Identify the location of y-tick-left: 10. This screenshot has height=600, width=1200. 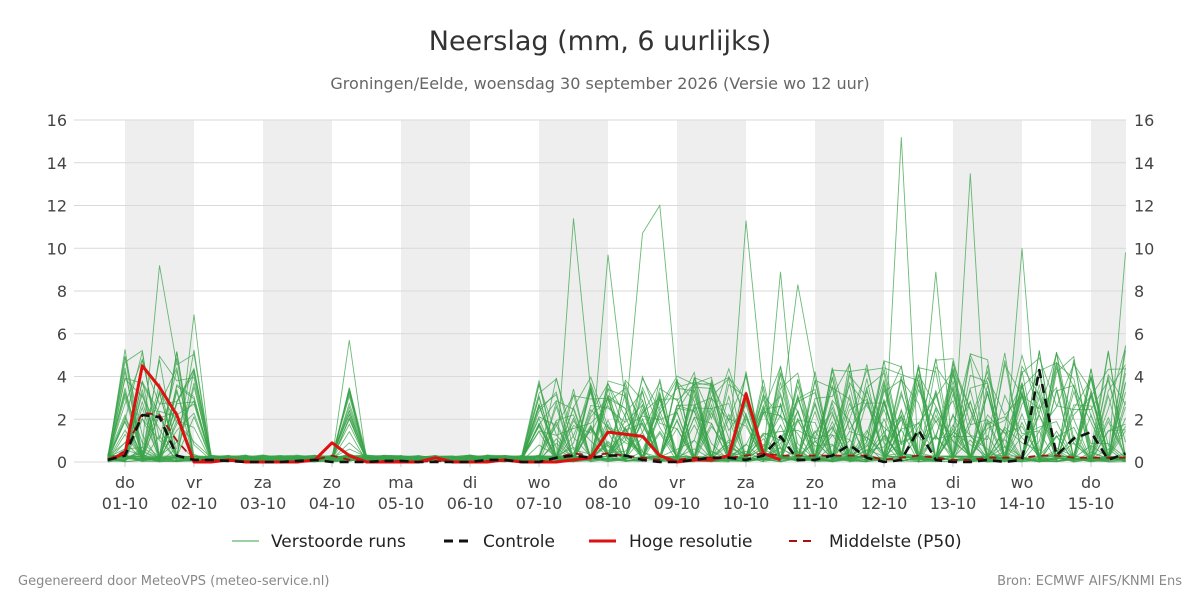
(57, 248).